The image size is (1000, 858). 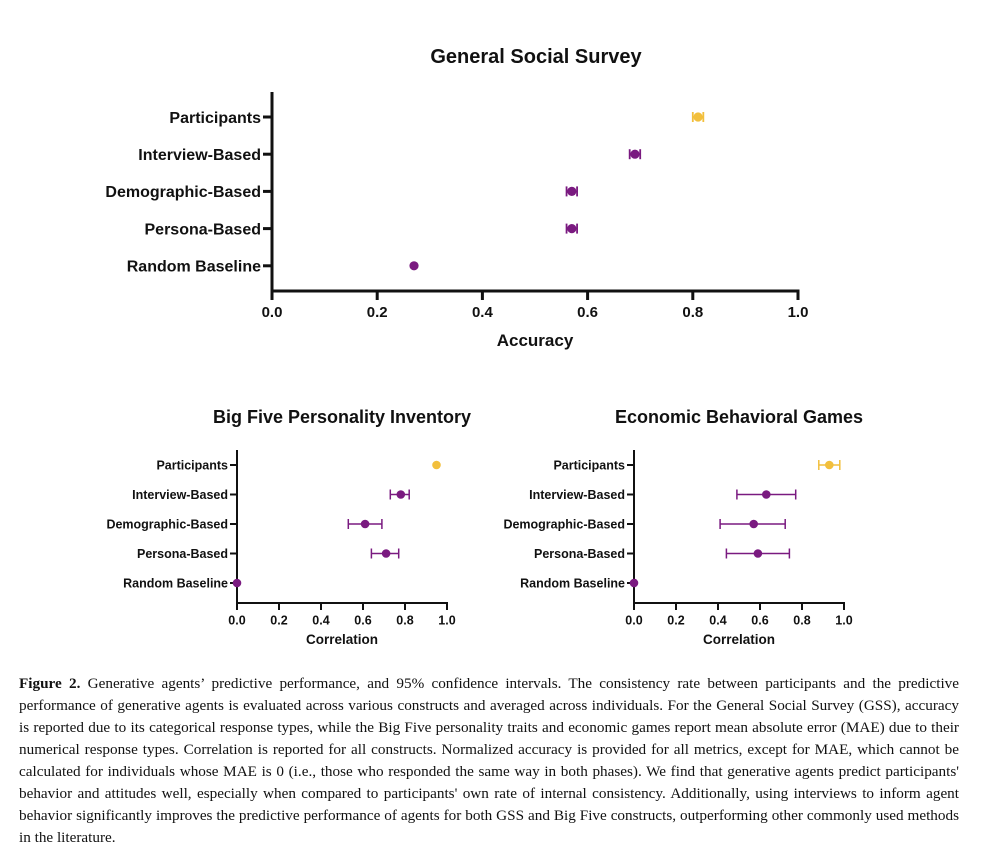 I want to click on category-label-econ: Random Baseline, so click(x=572, y=584).